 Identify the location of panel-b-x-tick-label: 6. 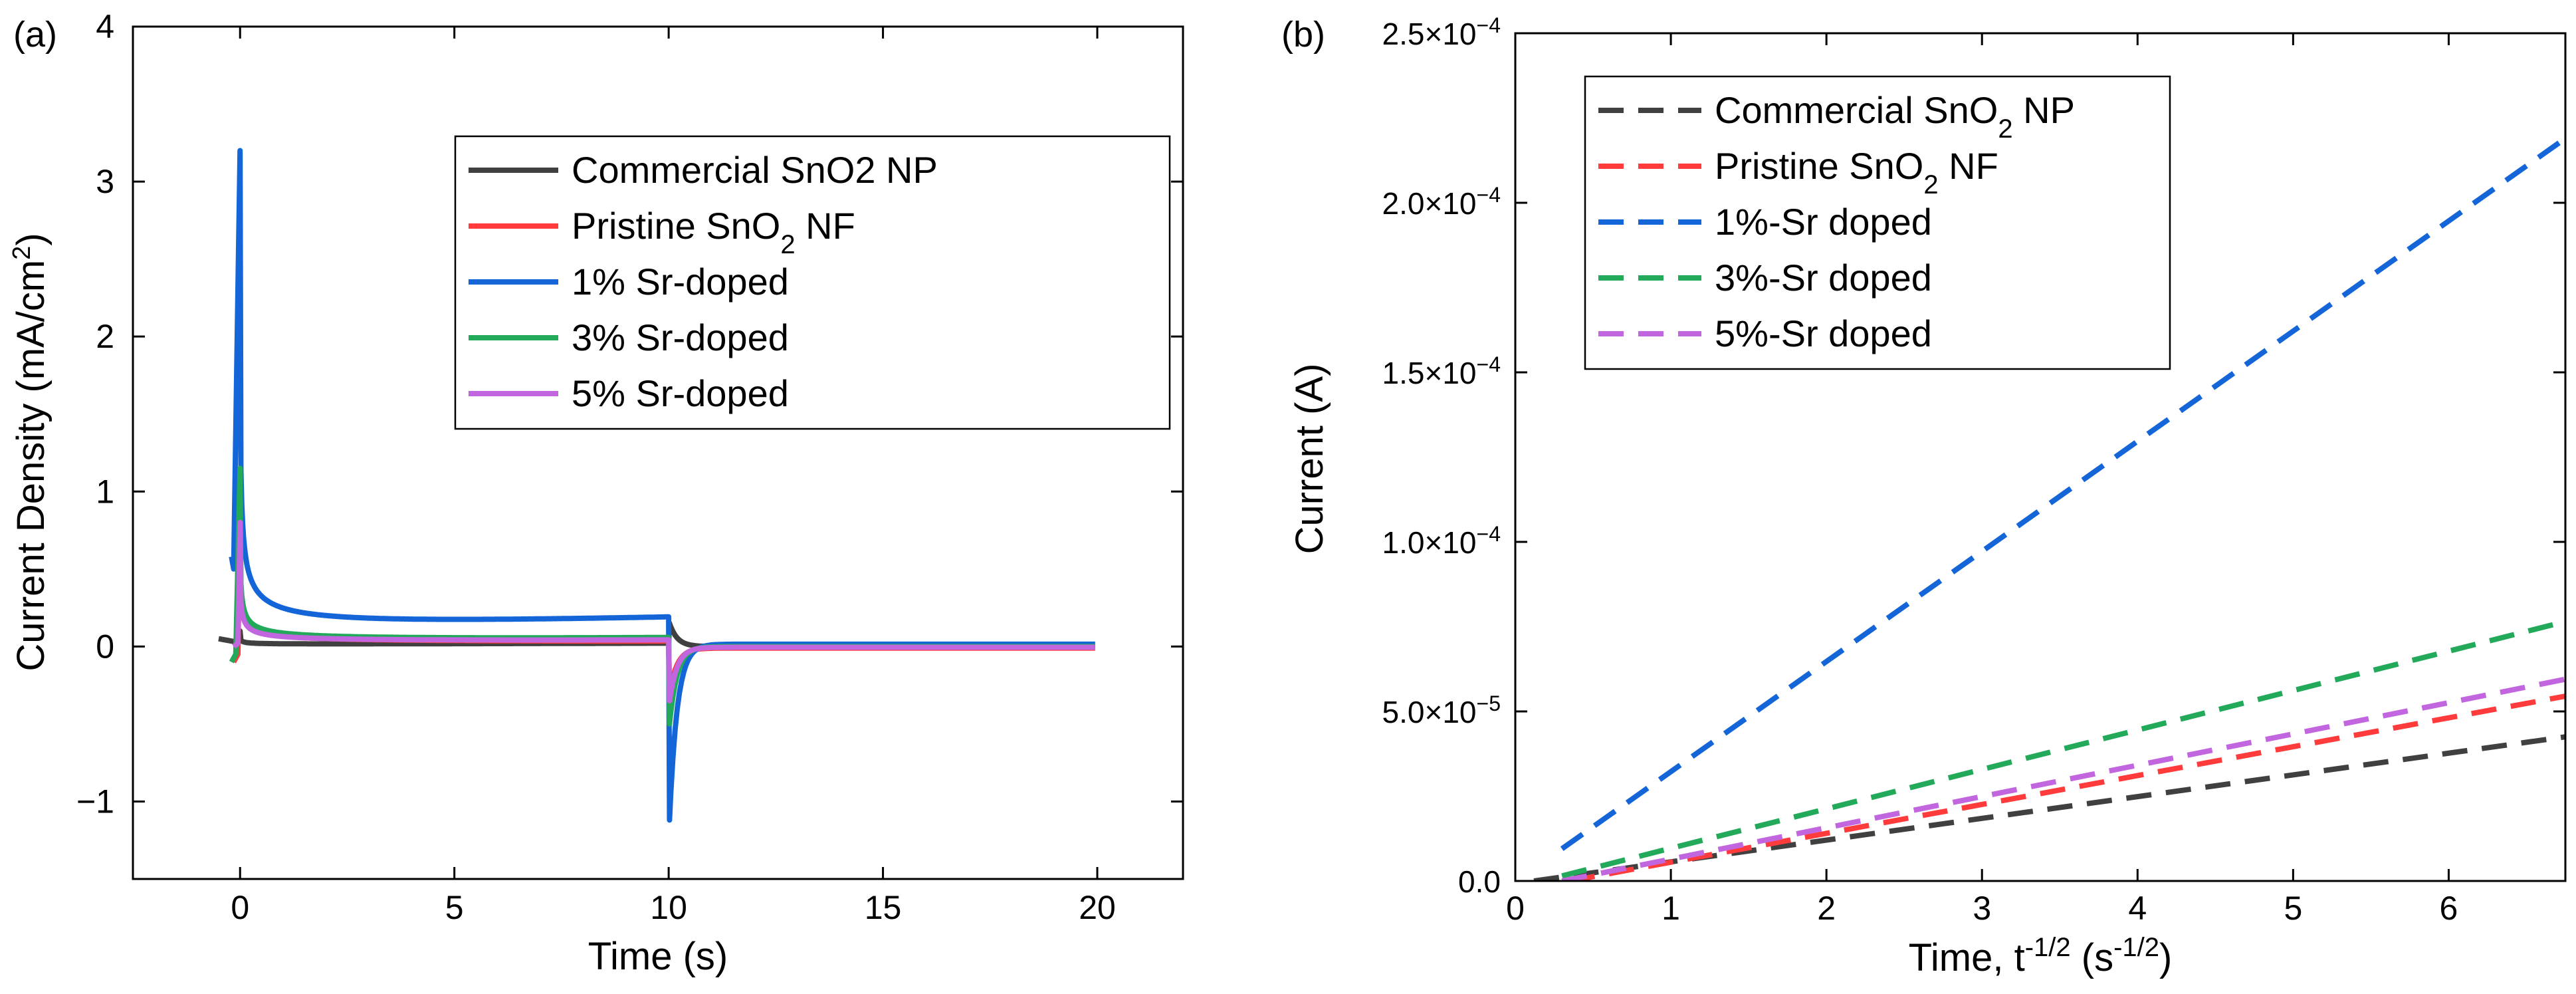
(2449, 908).